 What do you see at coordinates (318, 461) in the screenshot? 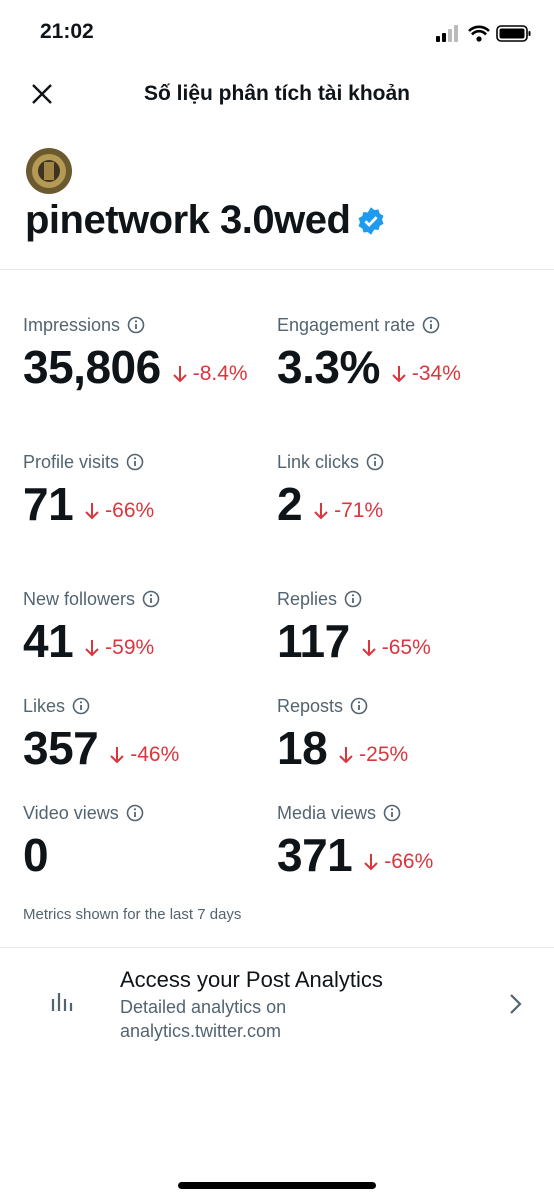
I see `metric-label: Link clicks` at bounding box center [318, 461].